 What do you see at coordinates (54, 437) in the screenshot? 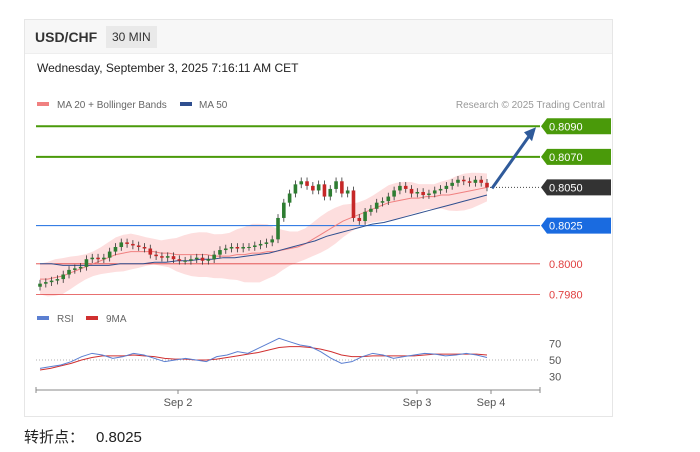
I see `pivot-label: 转折点：` at bounding box center [54, 437].